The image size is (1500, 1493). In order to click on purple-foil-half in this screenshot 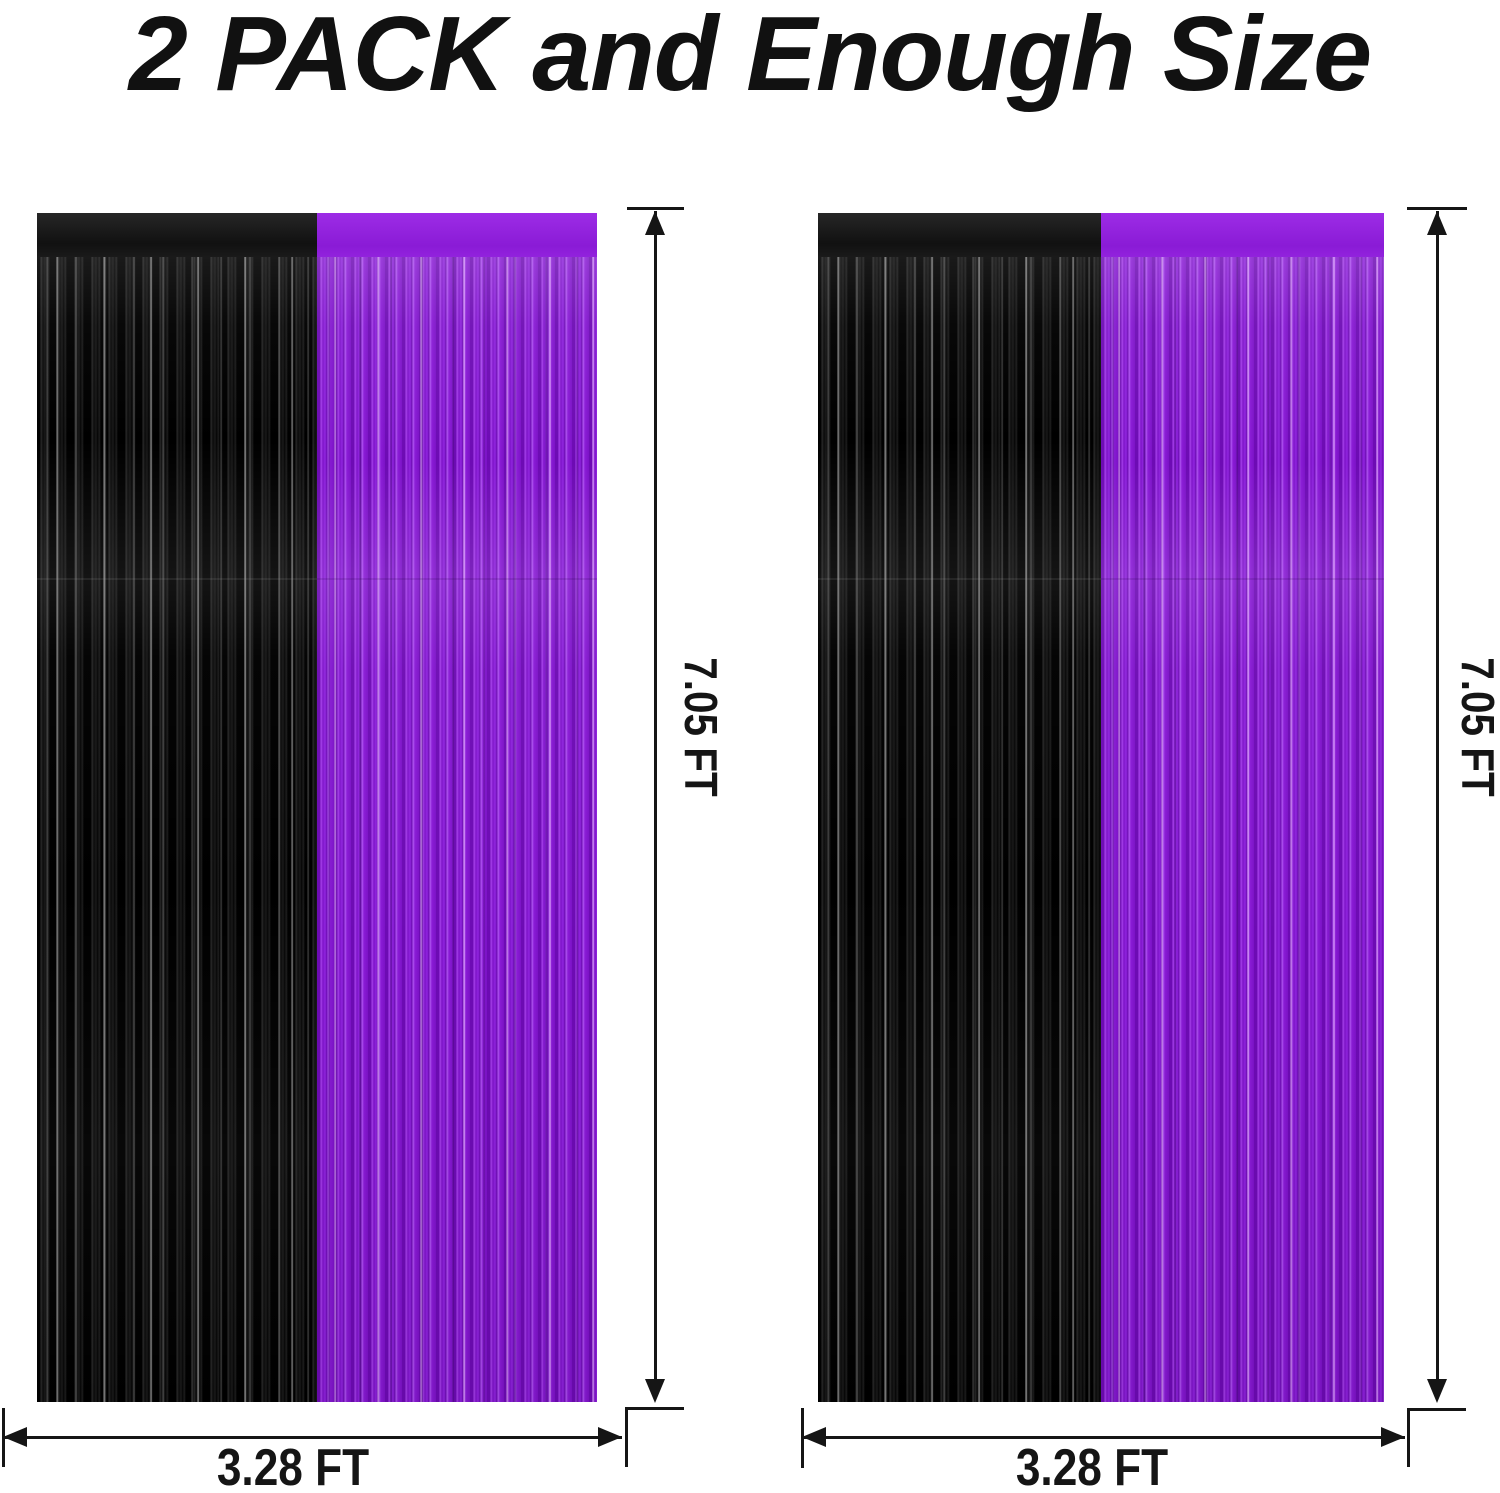, I will do `click(457, 807)`.